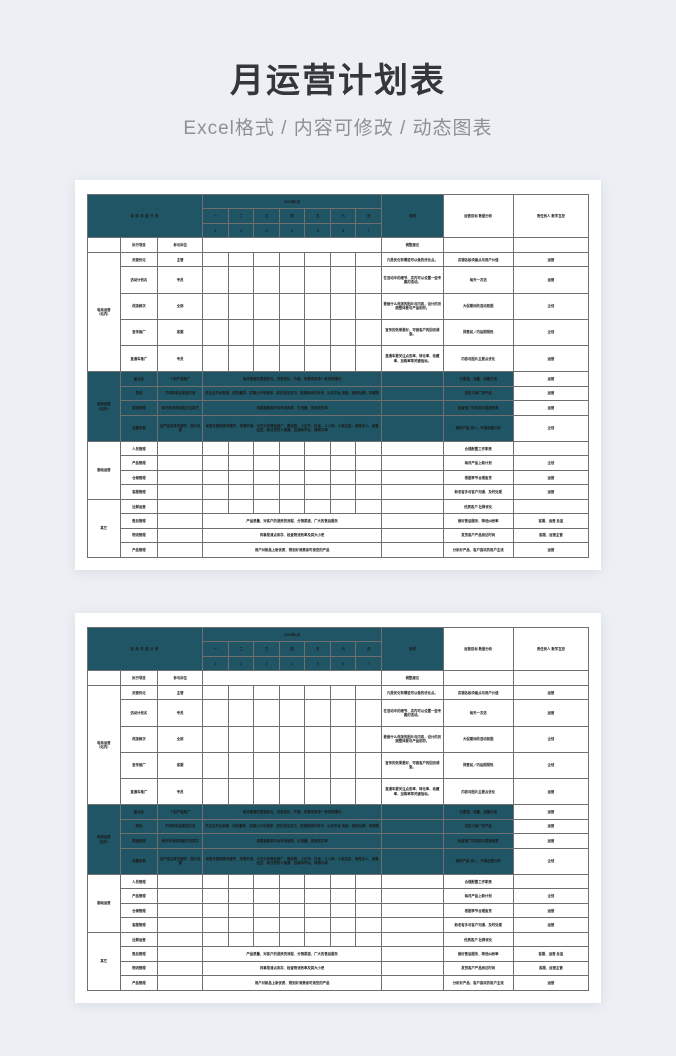 This screenshot has width=676, height=1056. What do you see at coordinates (292, 678) in the screenshot?
I see `plan-span` at bounding box center [292, 678].